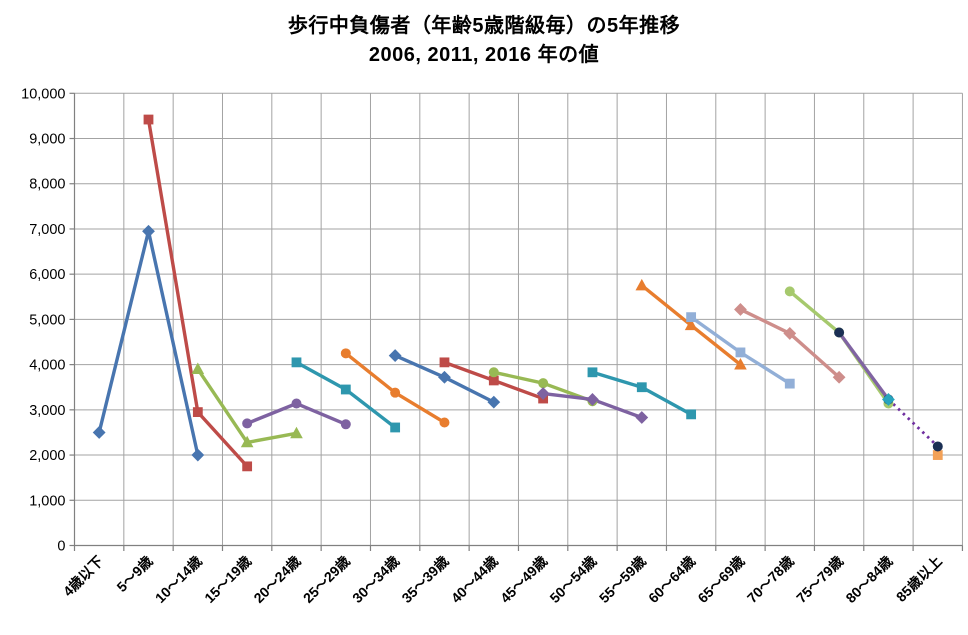 The width and height of the screenshot is (968, 635). I want to click on chart-title-line1: 歩行中負傷者（年齢5歳階級毎）の5年推移, so click(484, 26).